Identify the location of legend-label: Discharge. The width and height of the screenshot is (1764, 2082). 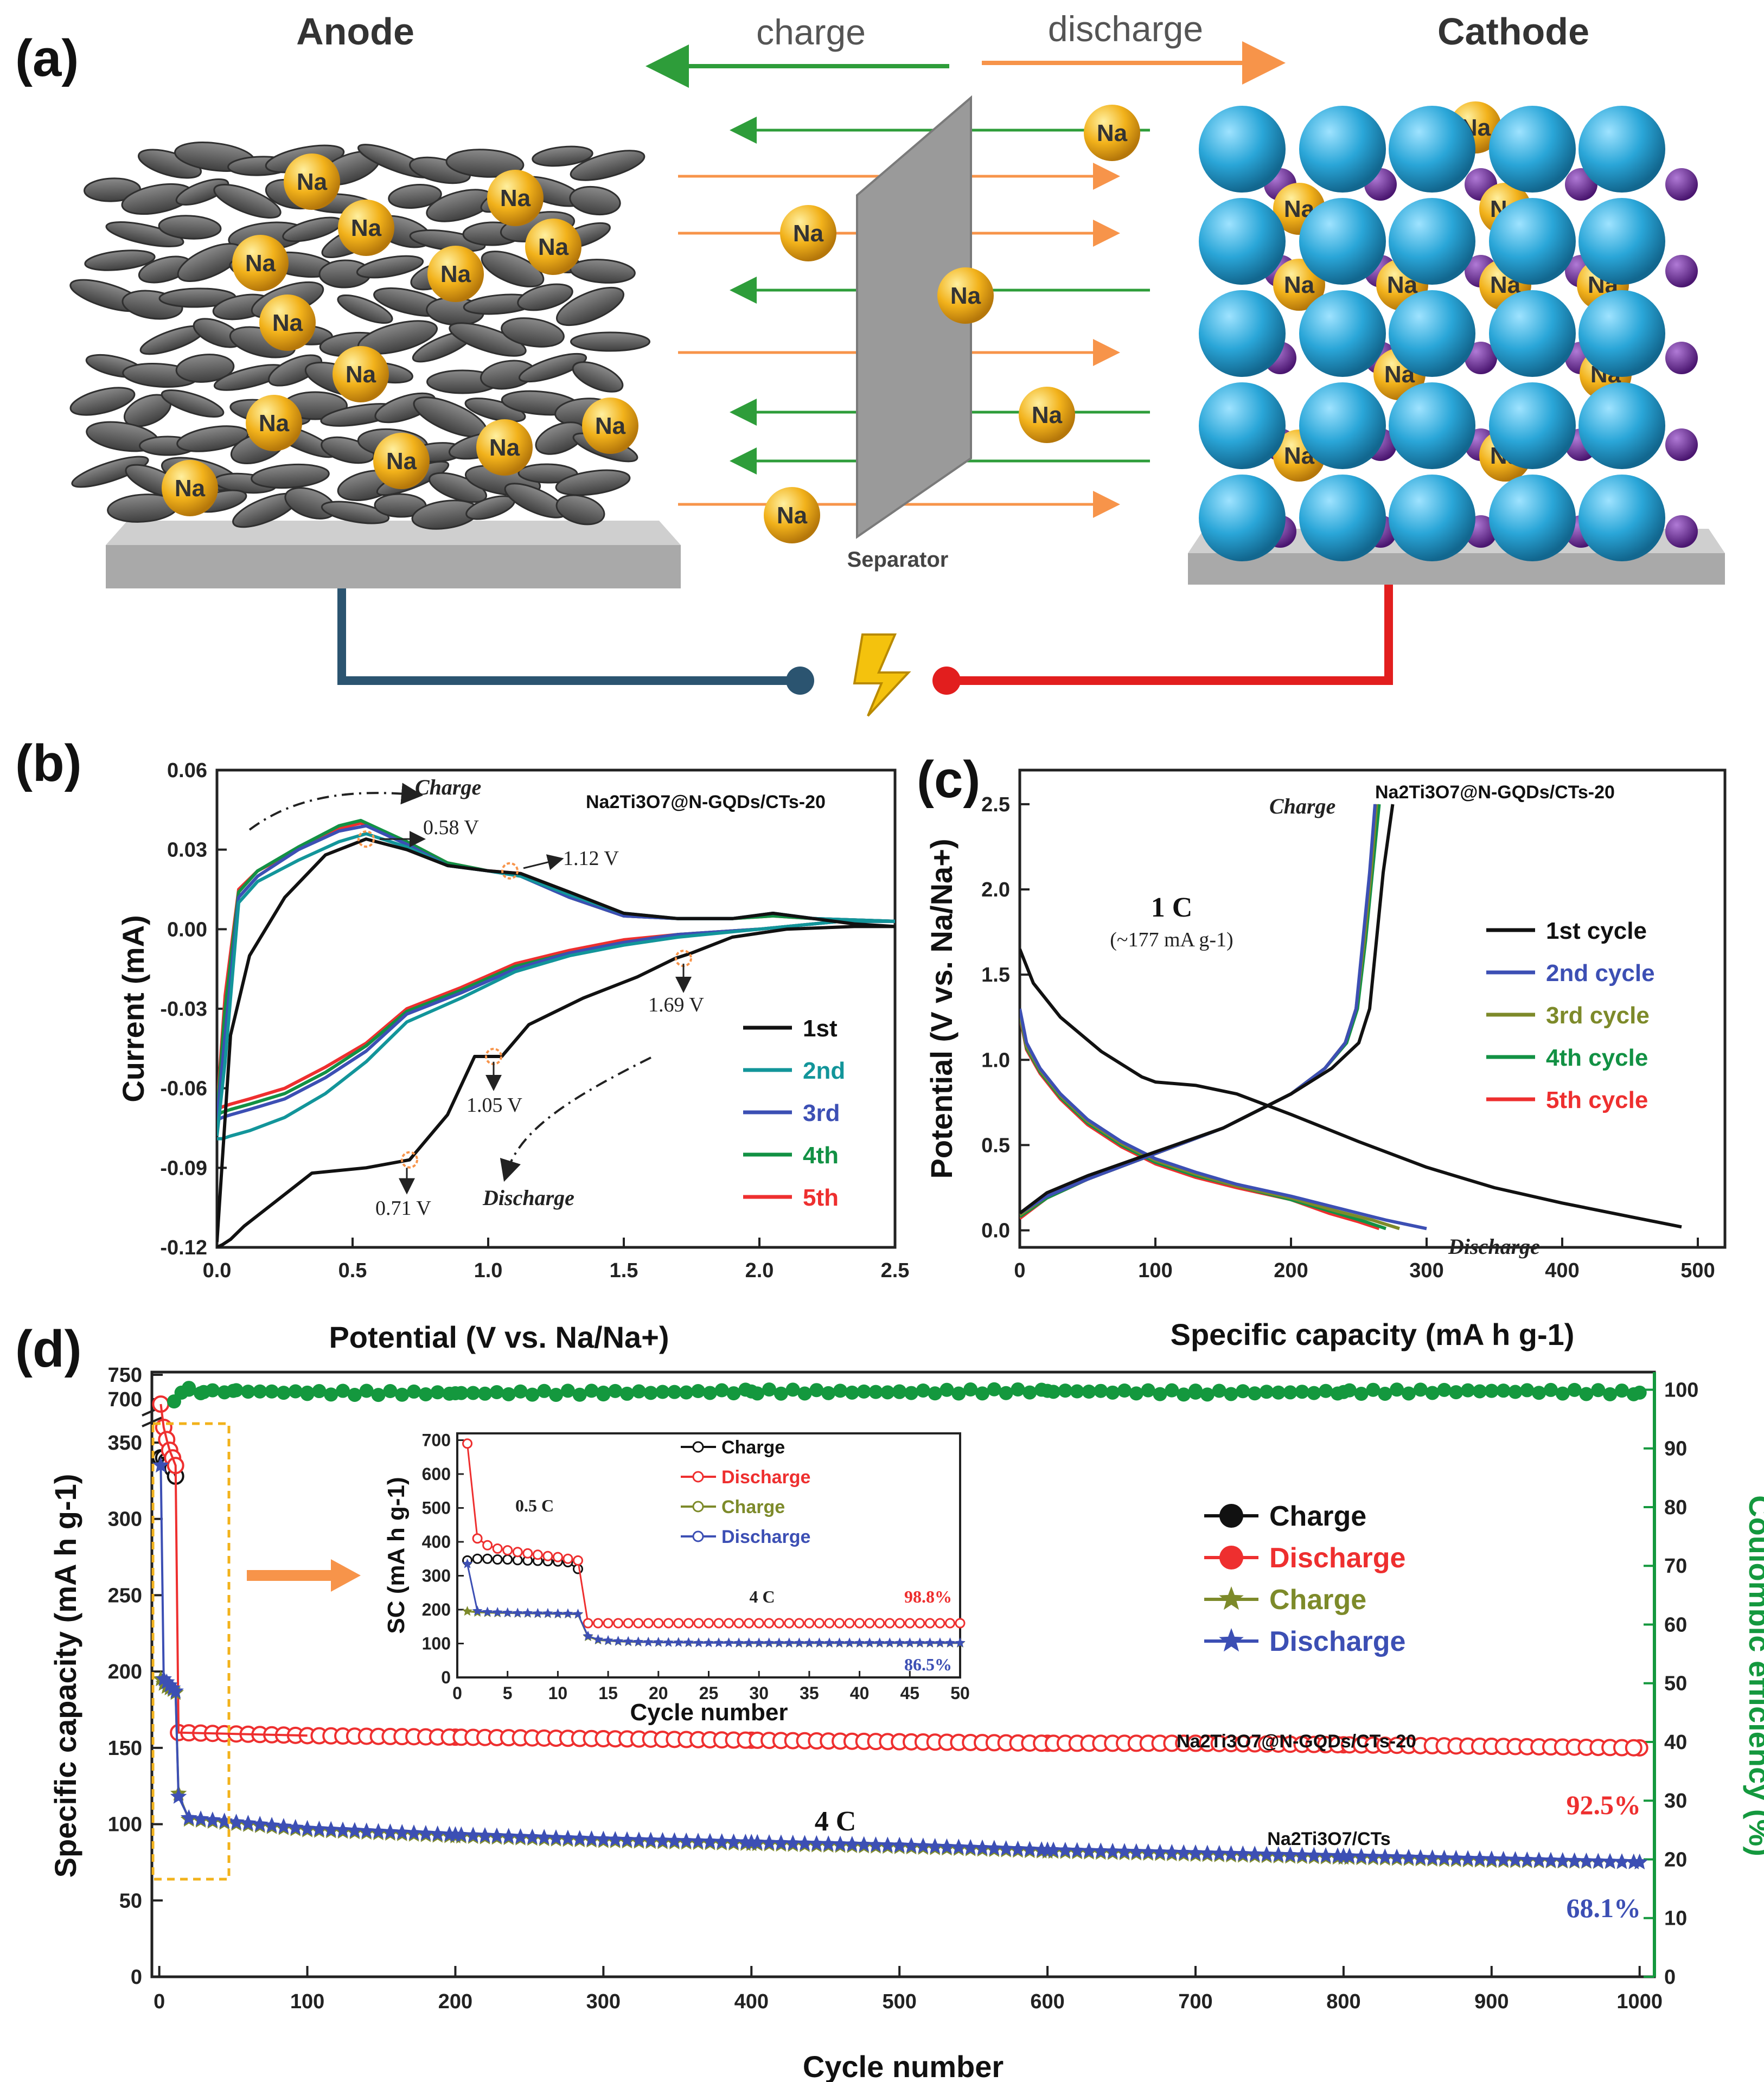
(1337, 1642).